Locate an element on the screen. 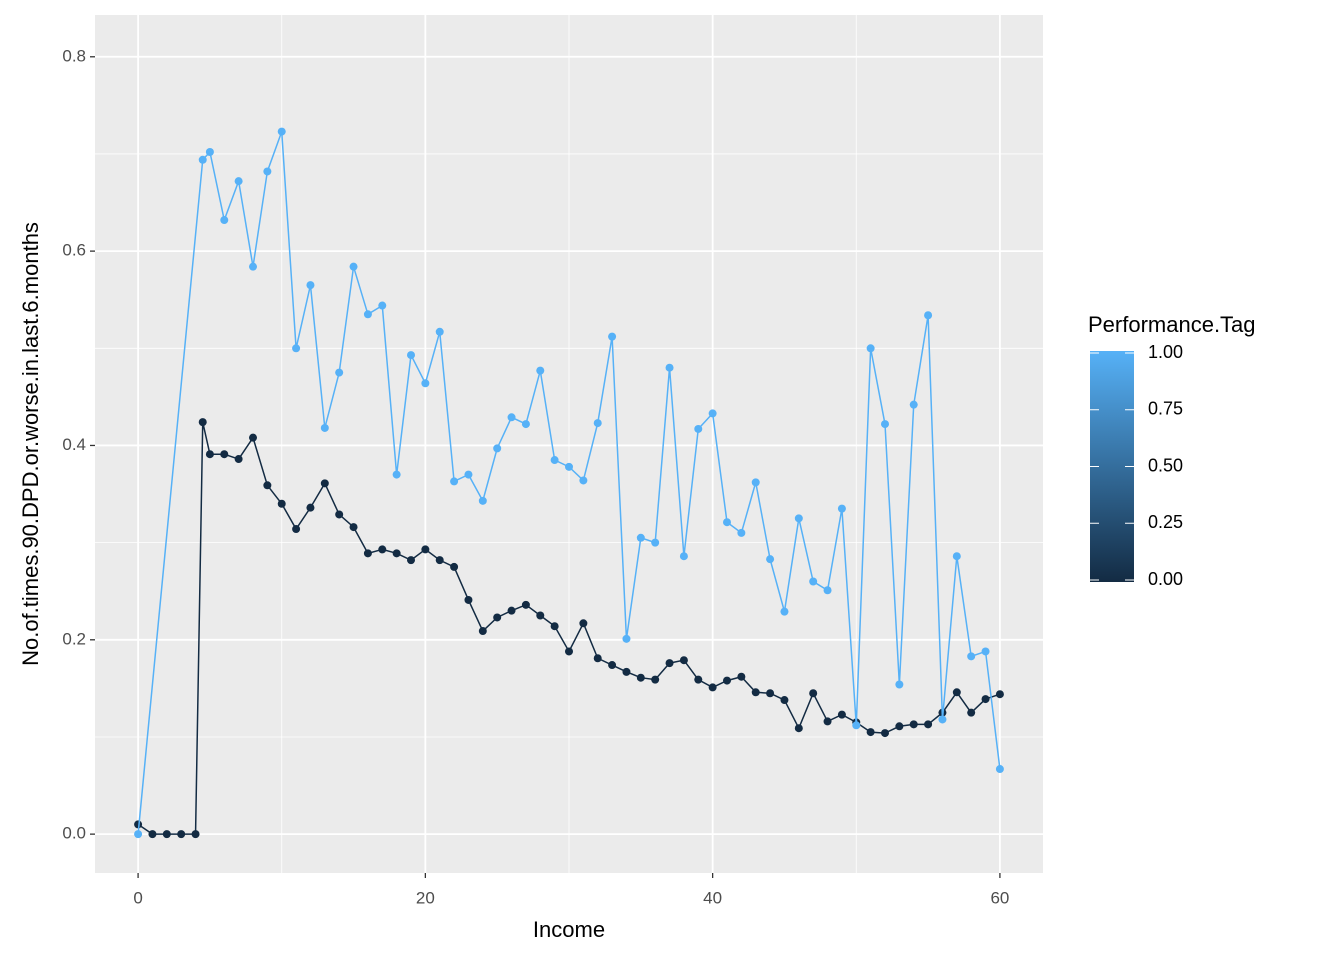  x-tick-label: 0 is located at coordinates (137, 897).